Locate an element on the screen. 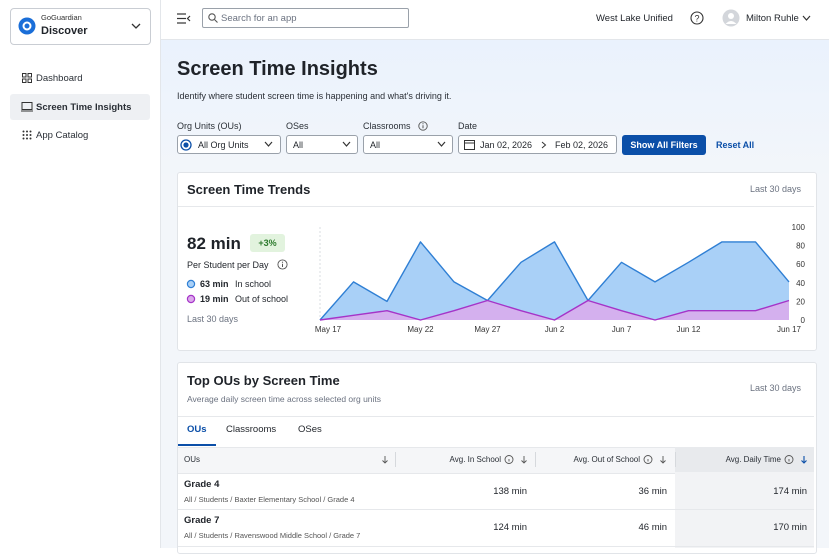 The width and height of the screenshot is (829, 554). card-footer: Last 30 days is located at coordinates (213, 319).